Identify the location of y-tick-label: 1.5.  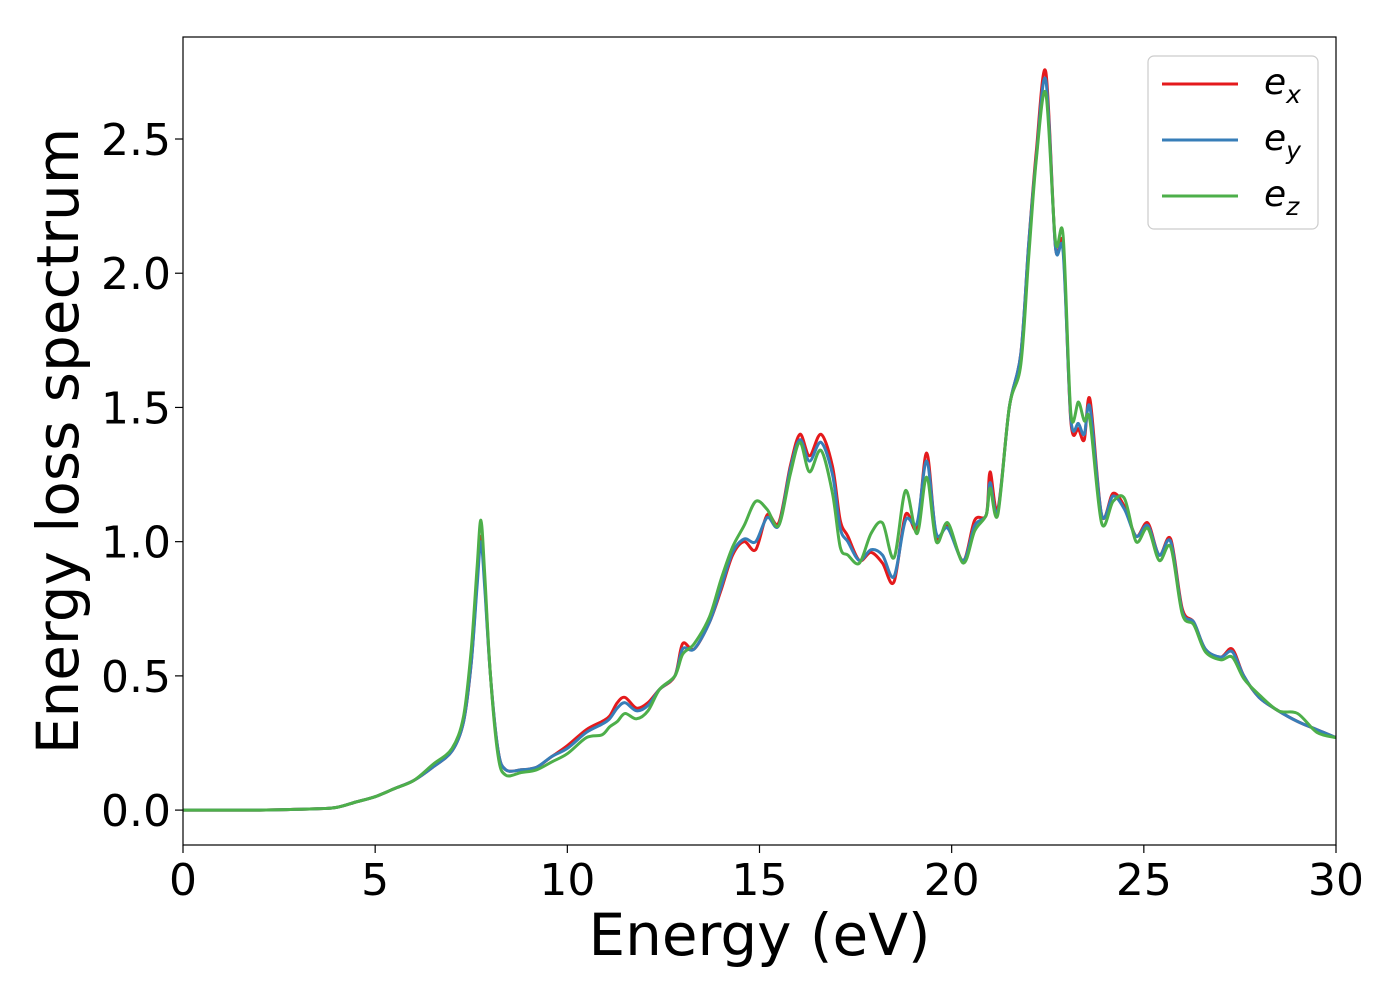
(136, 408).